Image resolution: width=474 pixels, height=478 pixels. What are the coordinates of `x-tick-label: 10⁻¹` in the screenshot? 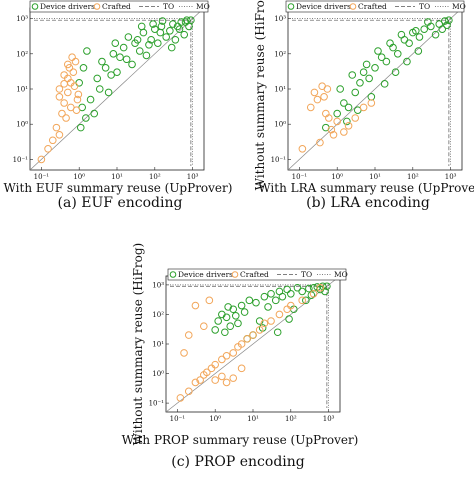 It's located at (178, 419).